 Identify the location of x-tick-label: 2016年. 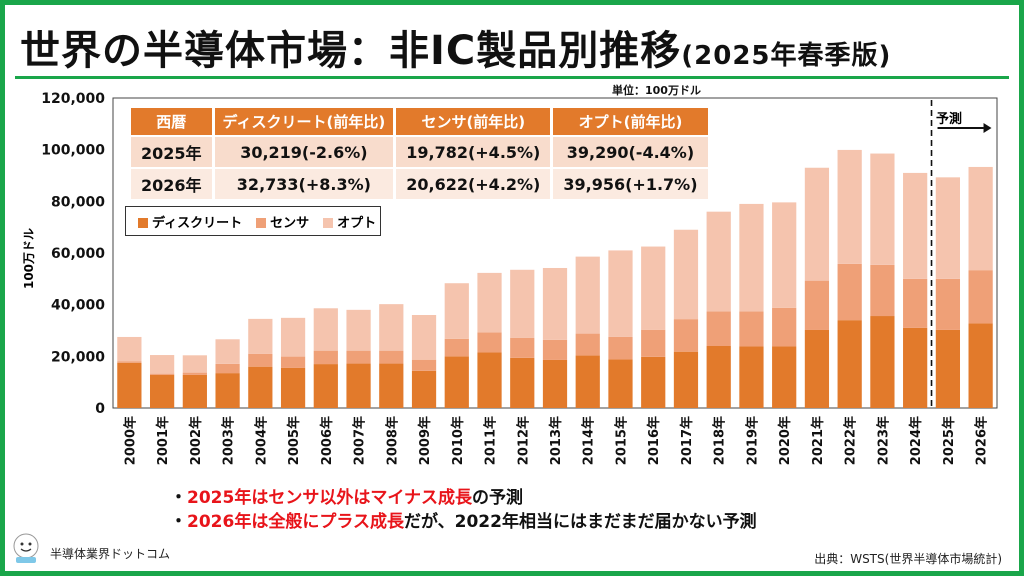
(654, 440).